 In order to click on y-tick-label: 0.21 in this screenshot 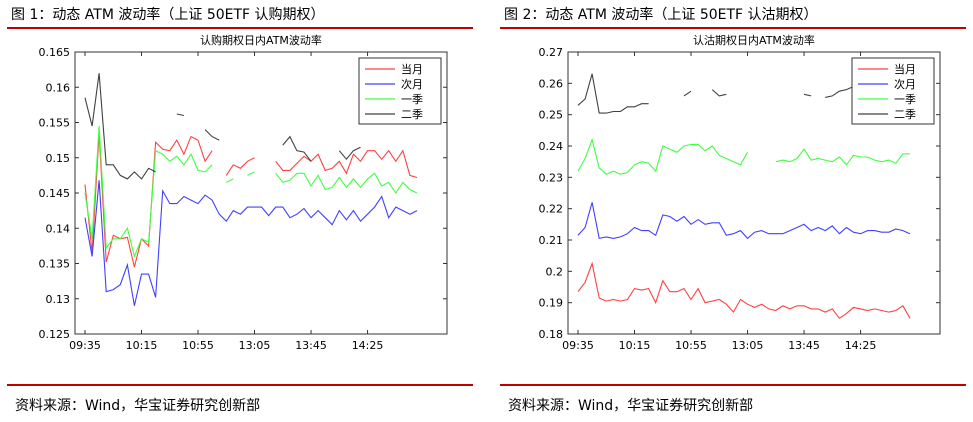, I will do `click(551, 240)`.